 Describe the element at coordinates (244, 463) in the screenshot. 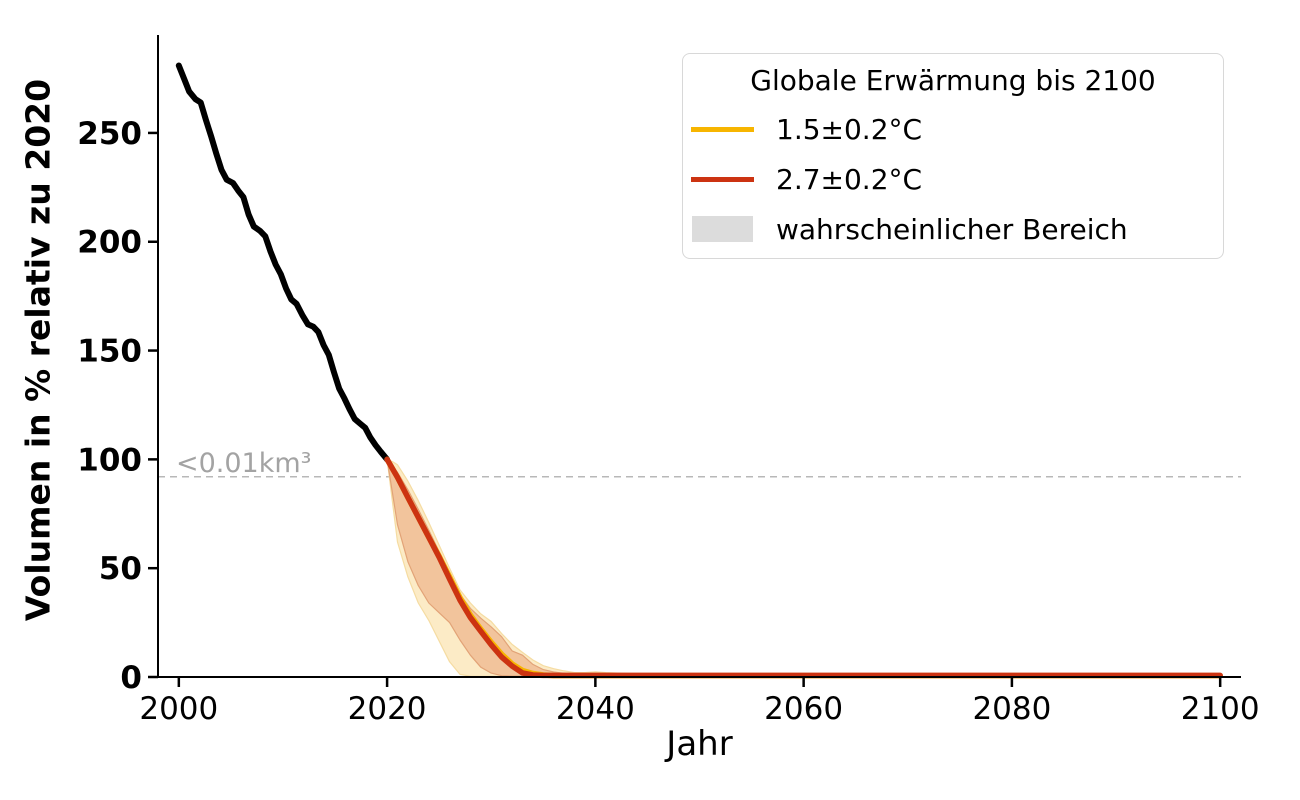

I see `threshold-annotation: <0.01km³` at that location.